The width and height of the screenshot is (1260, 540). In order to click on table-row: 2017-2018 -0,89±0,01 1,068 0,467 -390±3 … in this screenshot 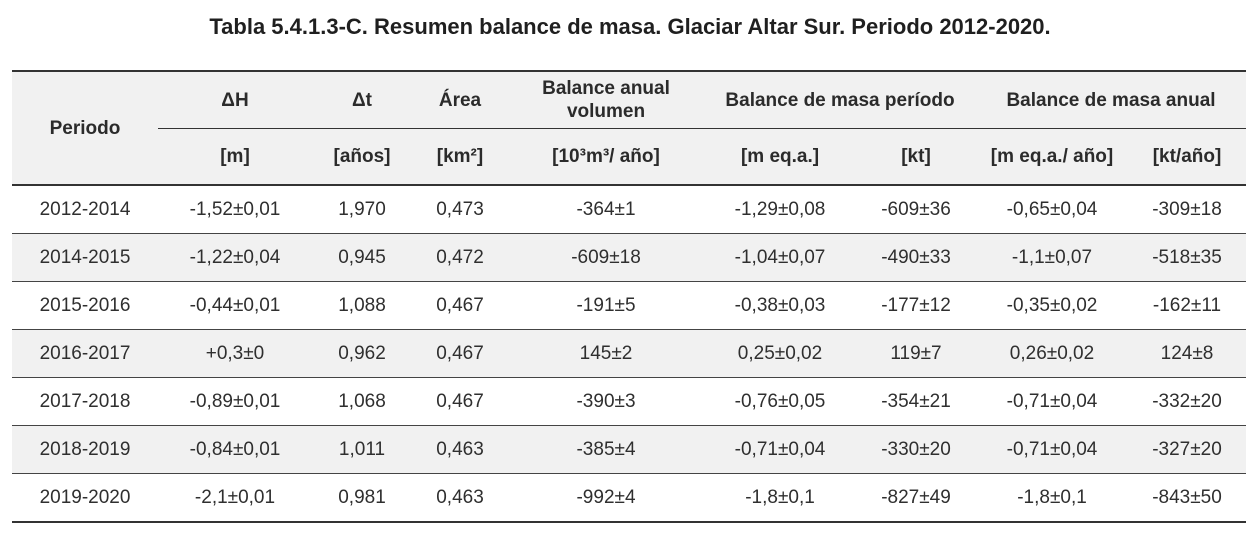, I will do `click(629, 402)`.